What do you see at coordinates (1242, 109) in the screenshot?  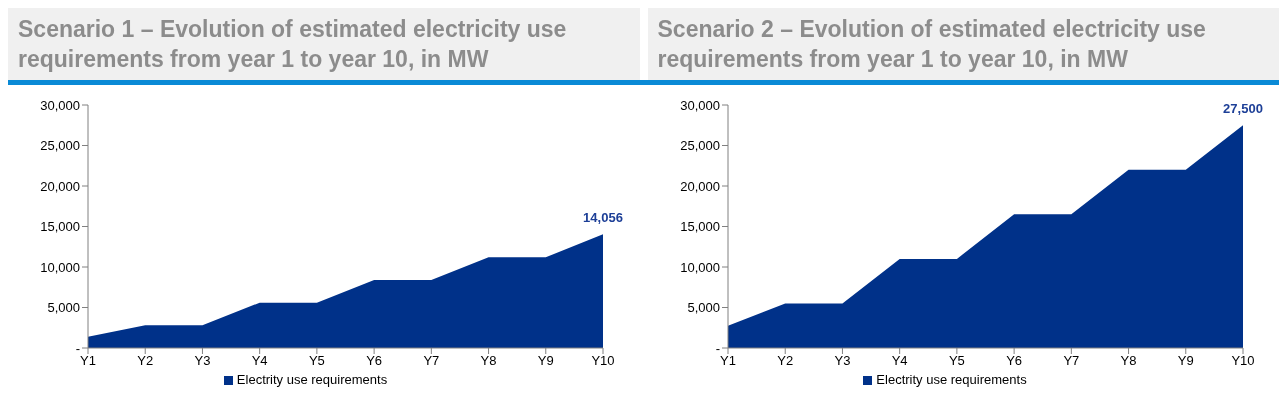 I see `data-label: 27,500` at bounding box center [1242, 109].